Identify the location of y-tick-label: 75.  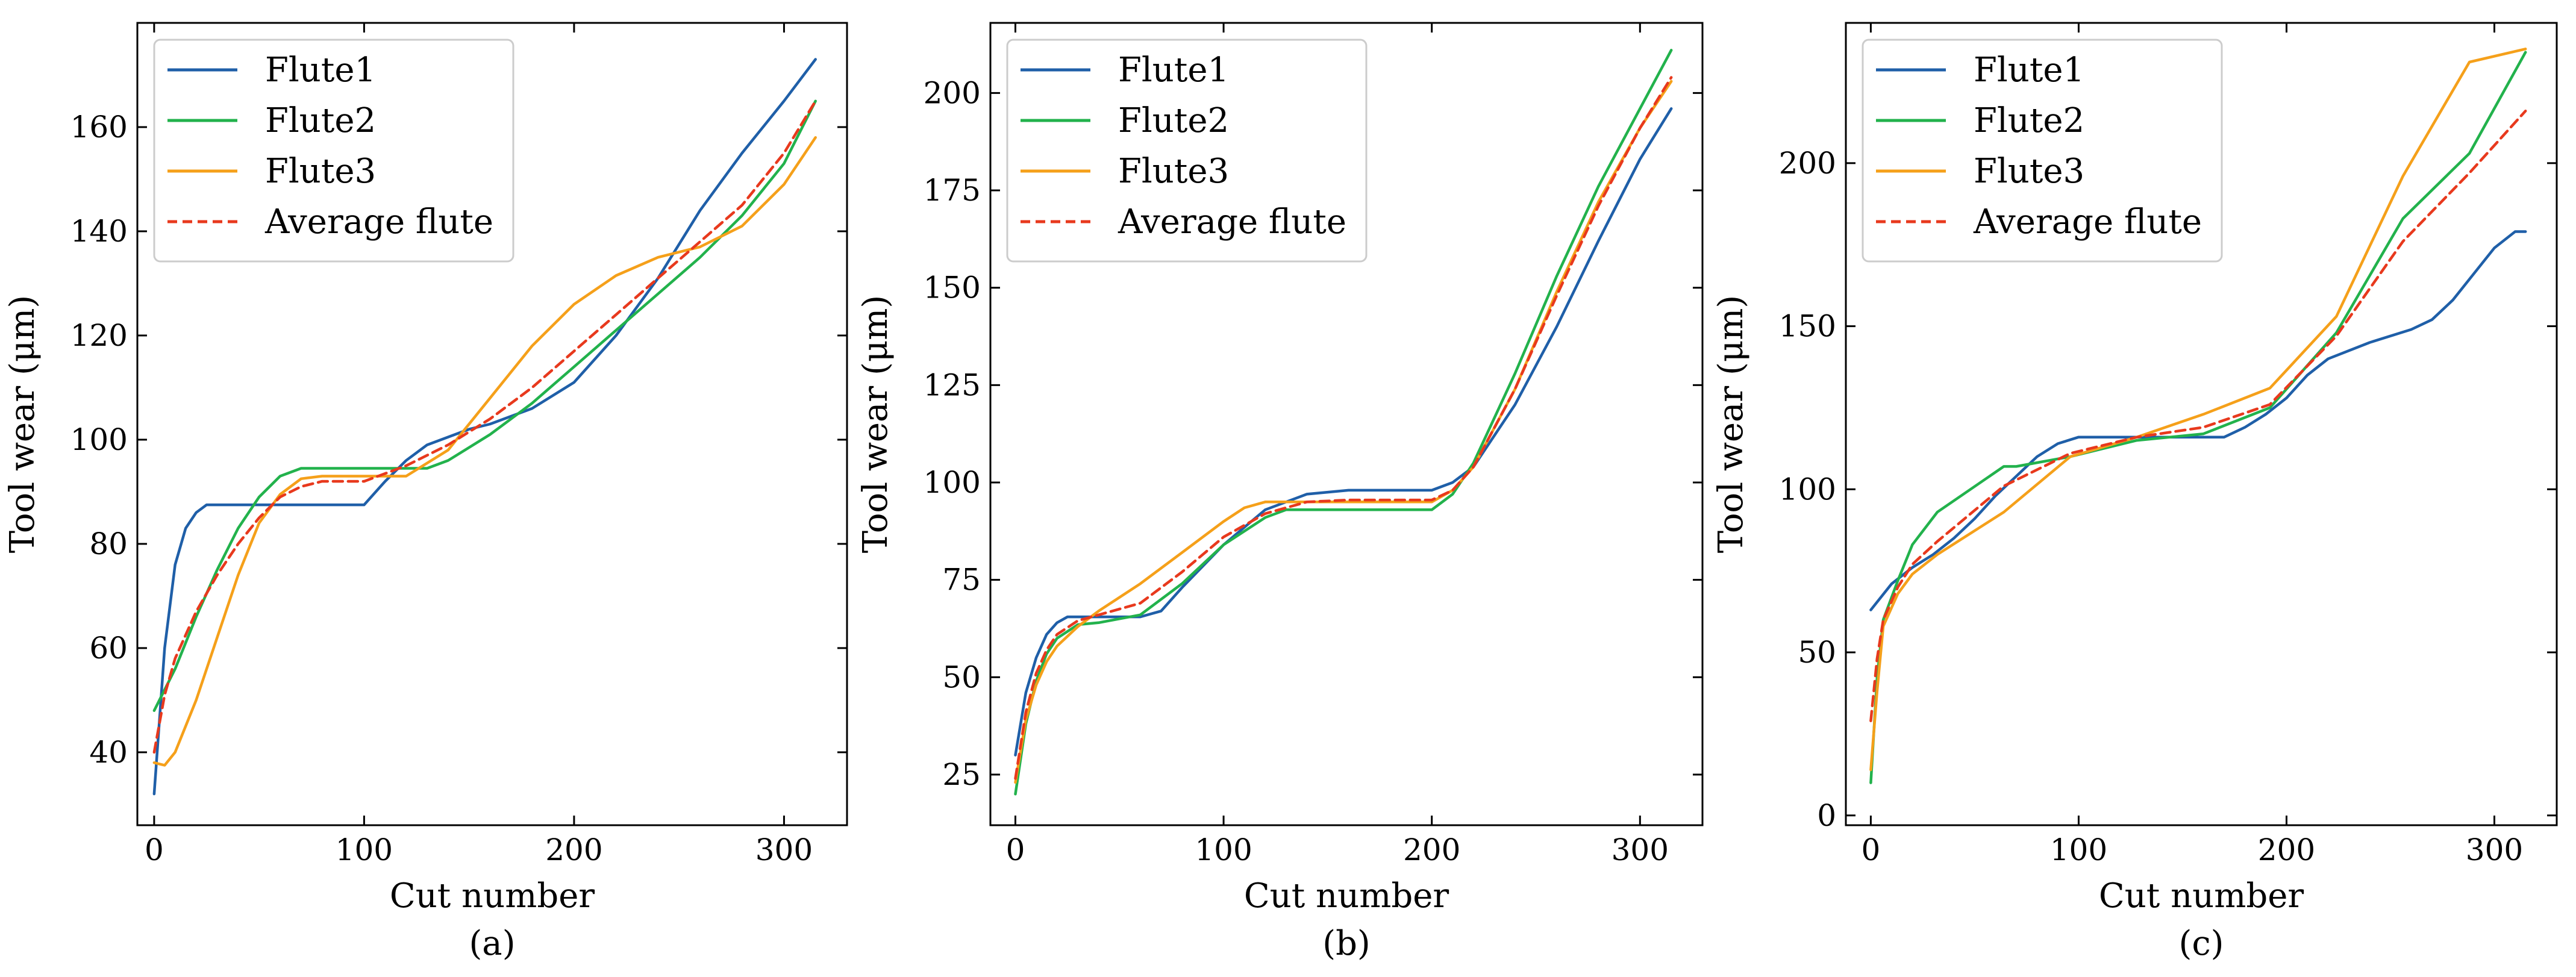
(962, 580).